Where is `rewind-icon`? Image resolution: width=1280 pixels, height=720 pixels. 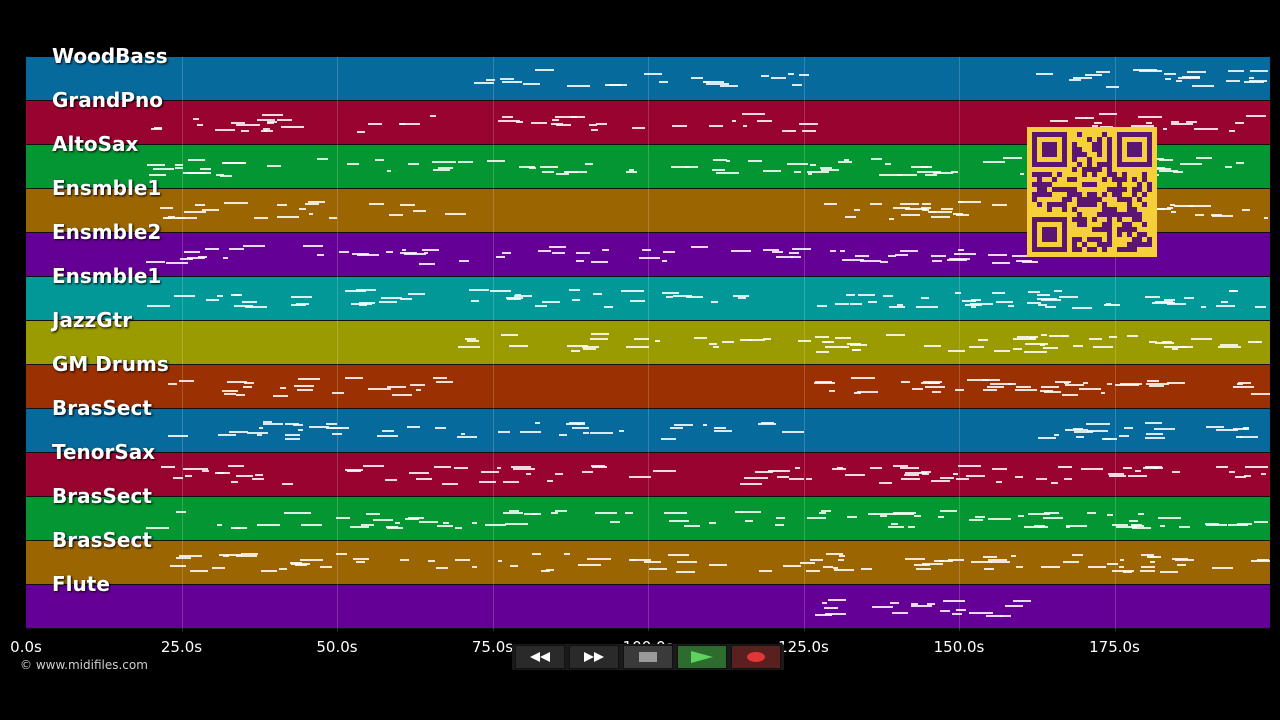
rewind-icon is located at coordinates (540, 657).